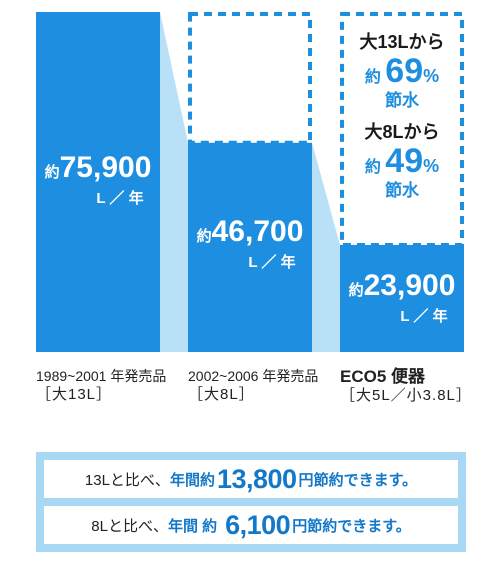 The height and width of the screenshot is (567, 500). I want to click on bar-3-unit: L ／ 年, so click(423, 316).